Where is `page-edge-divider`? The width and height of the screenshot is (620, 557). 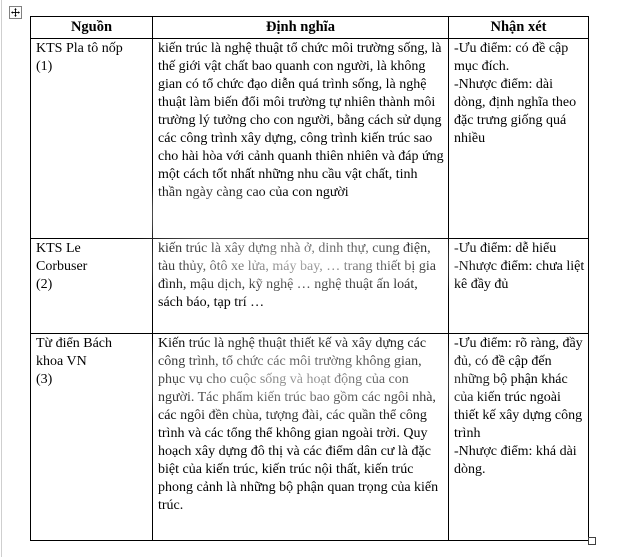 page-edge-divider is located at coordinates (1, 278).